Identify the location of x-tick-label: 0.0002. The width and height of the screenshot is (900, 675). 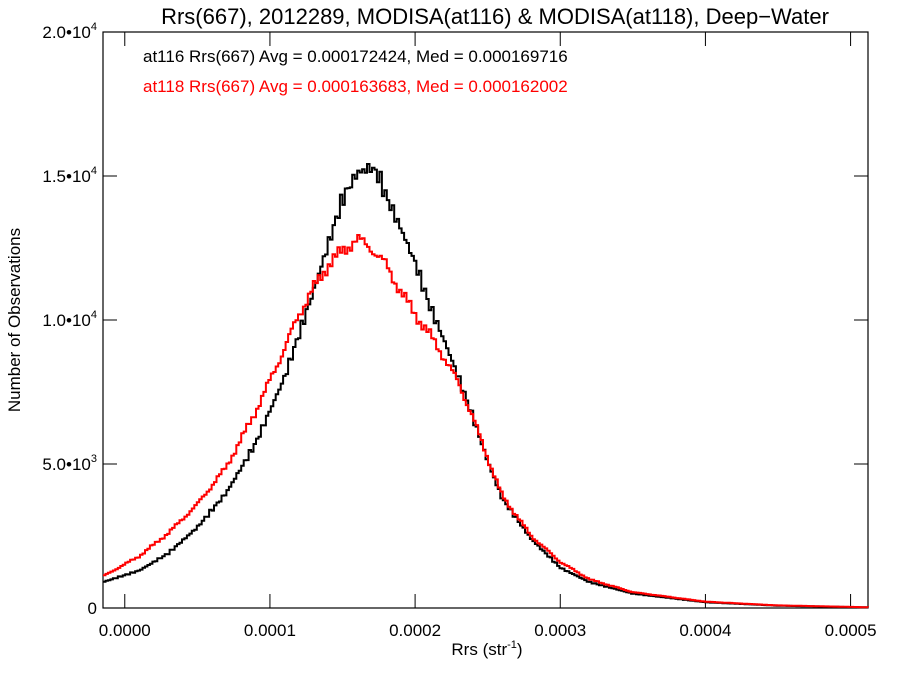
(415, 630).